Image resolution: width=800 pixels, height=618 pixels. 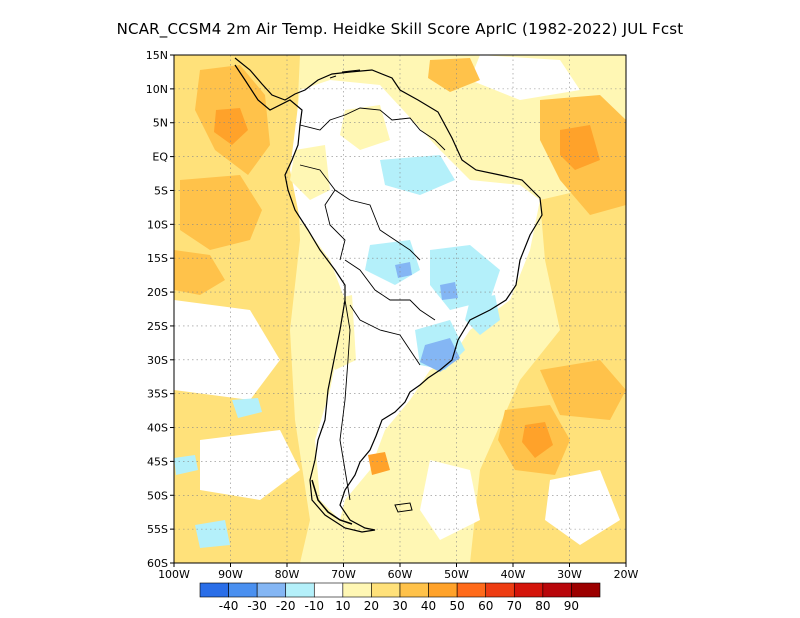 I want to click on lat-tick-label: 60S, so click(x=157, y=563).